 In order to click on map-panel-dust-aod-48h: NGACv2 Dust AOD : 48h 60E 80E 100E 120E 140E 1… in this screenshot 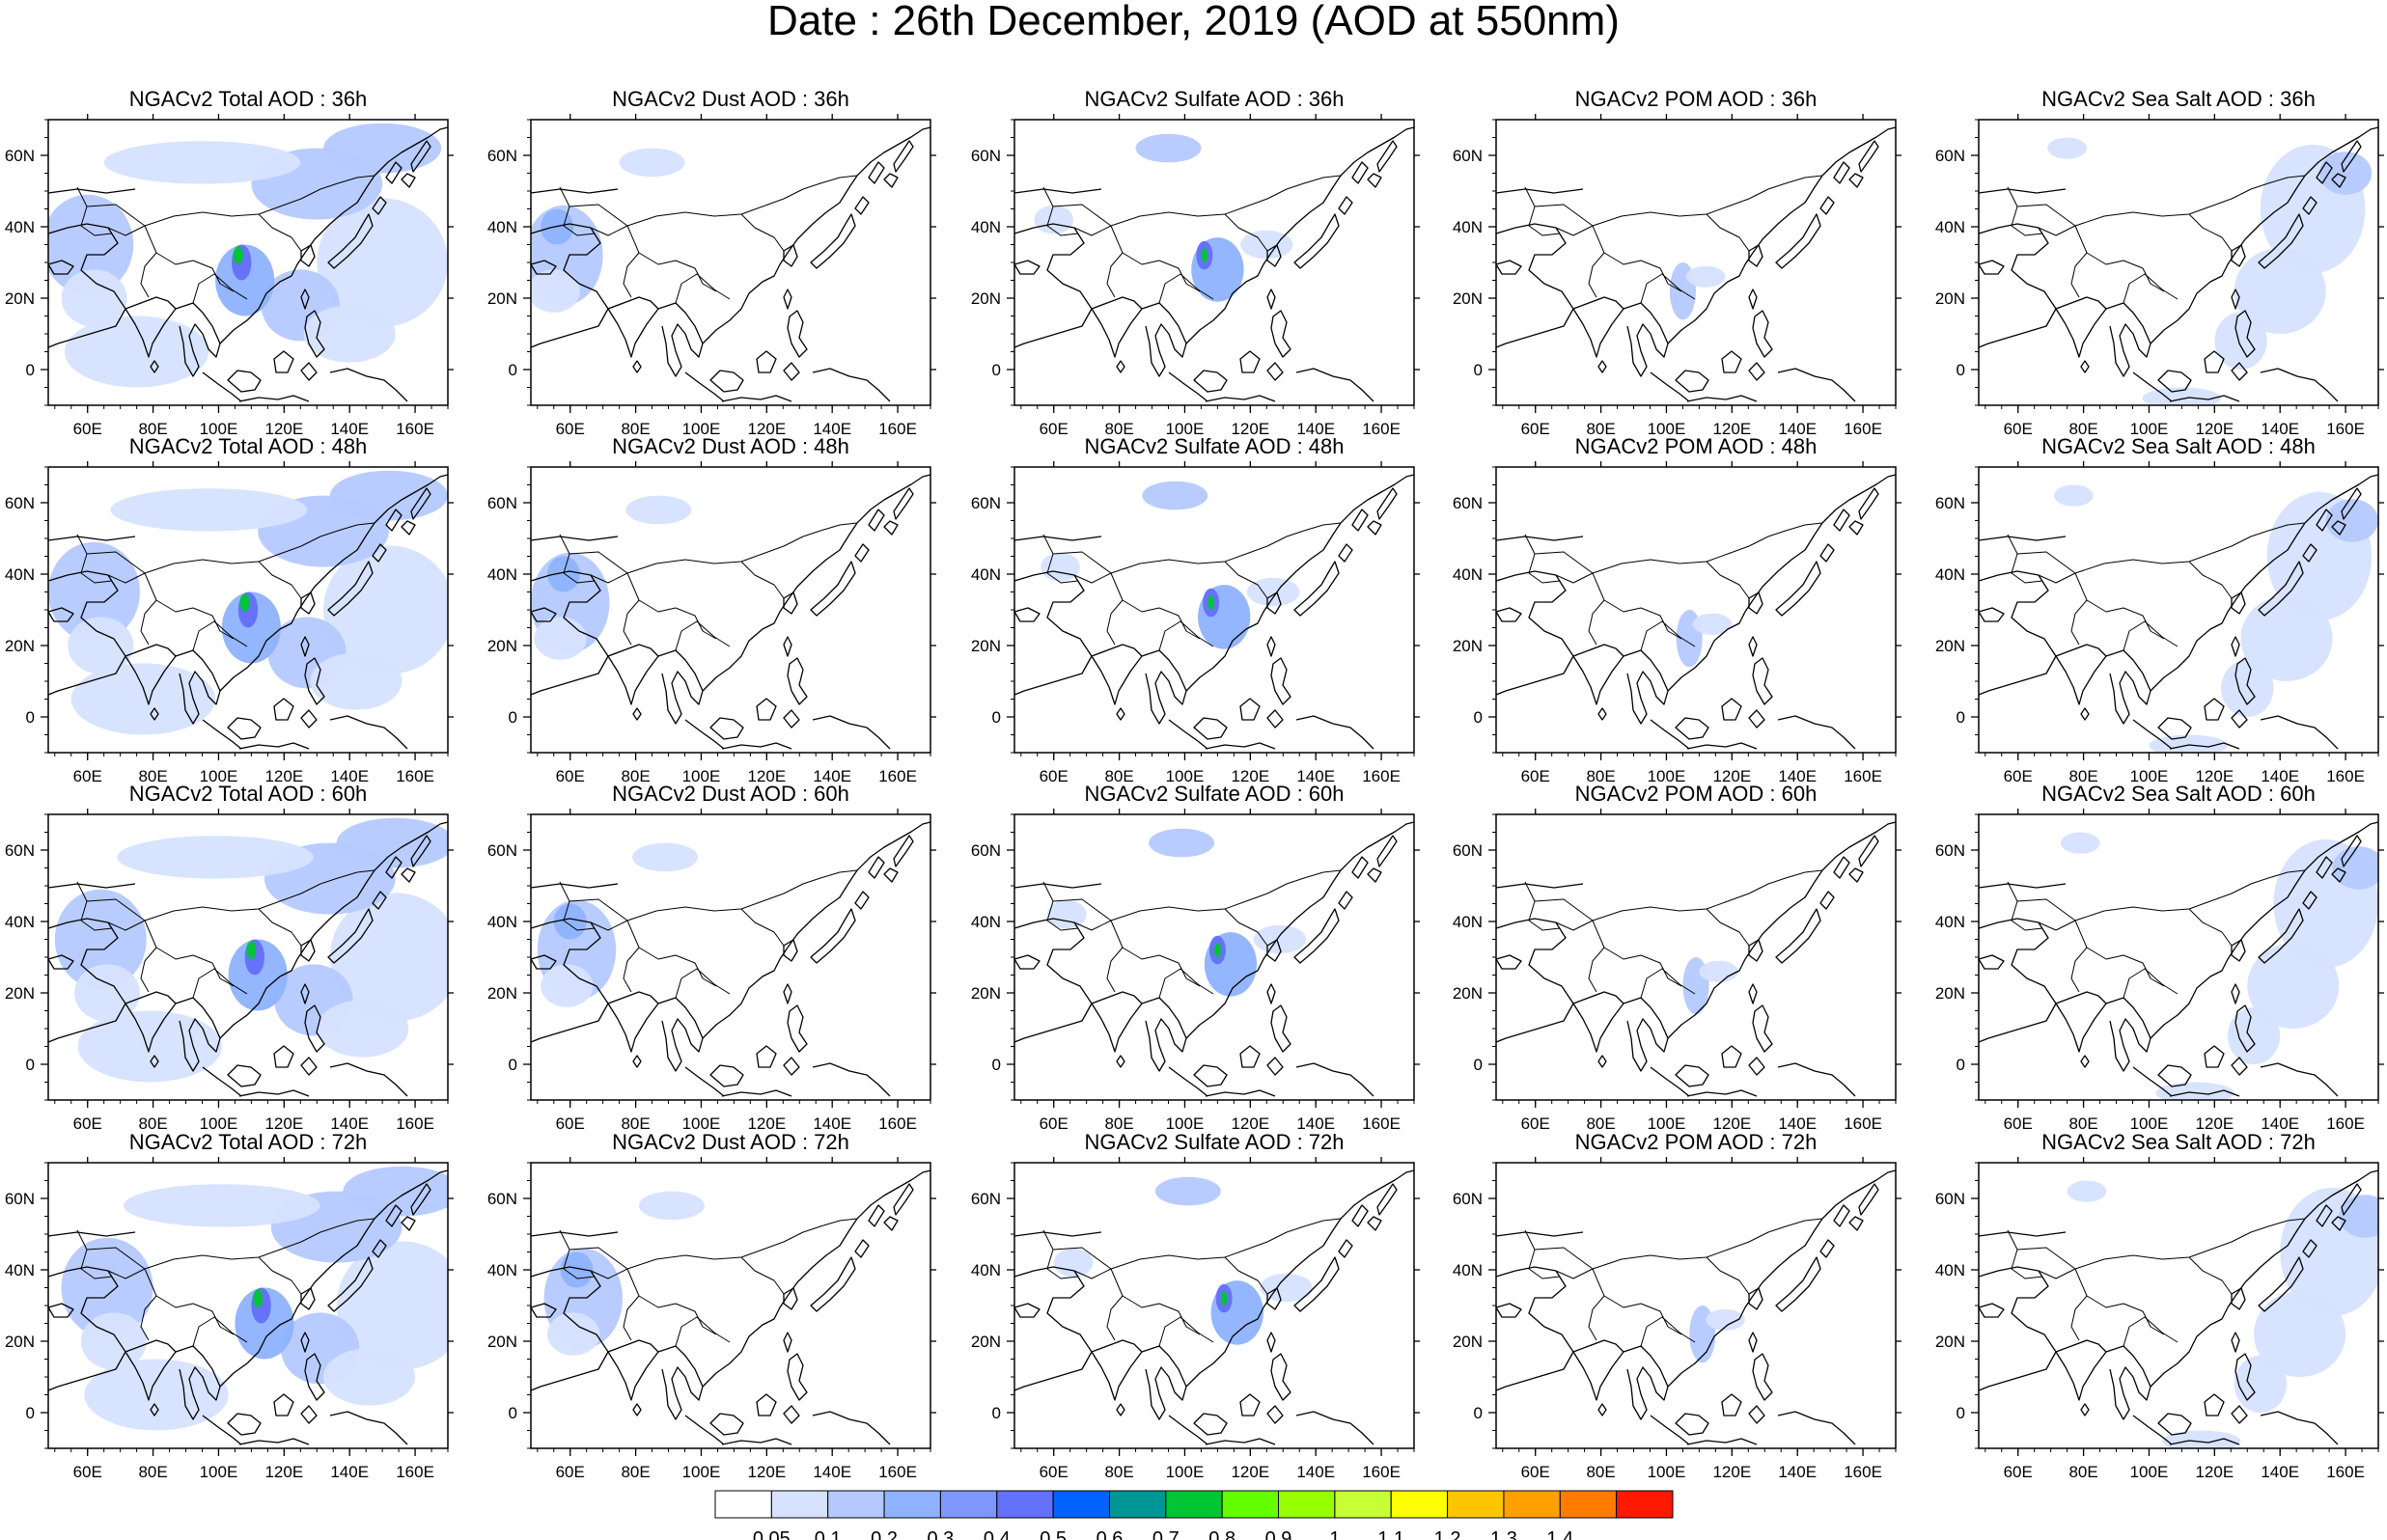, I will do `click(711, 609)`.